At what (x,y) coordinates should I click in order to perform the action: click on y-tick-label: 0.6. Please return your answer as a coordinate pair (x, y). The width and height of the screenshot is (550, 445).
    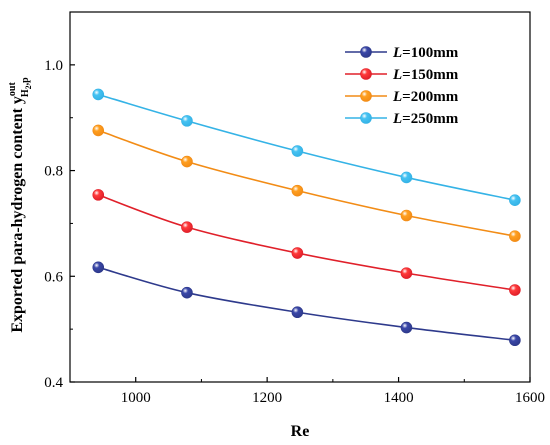
    Looking at the image, I should click on (53, 277).